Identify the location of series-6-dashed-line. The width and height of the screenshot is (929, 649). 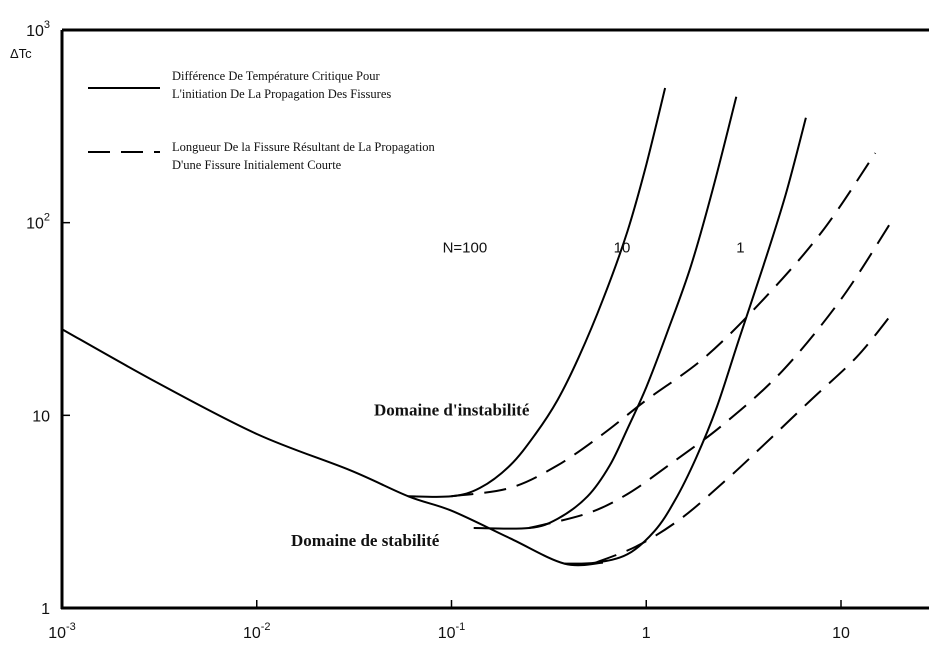
(743, 439).